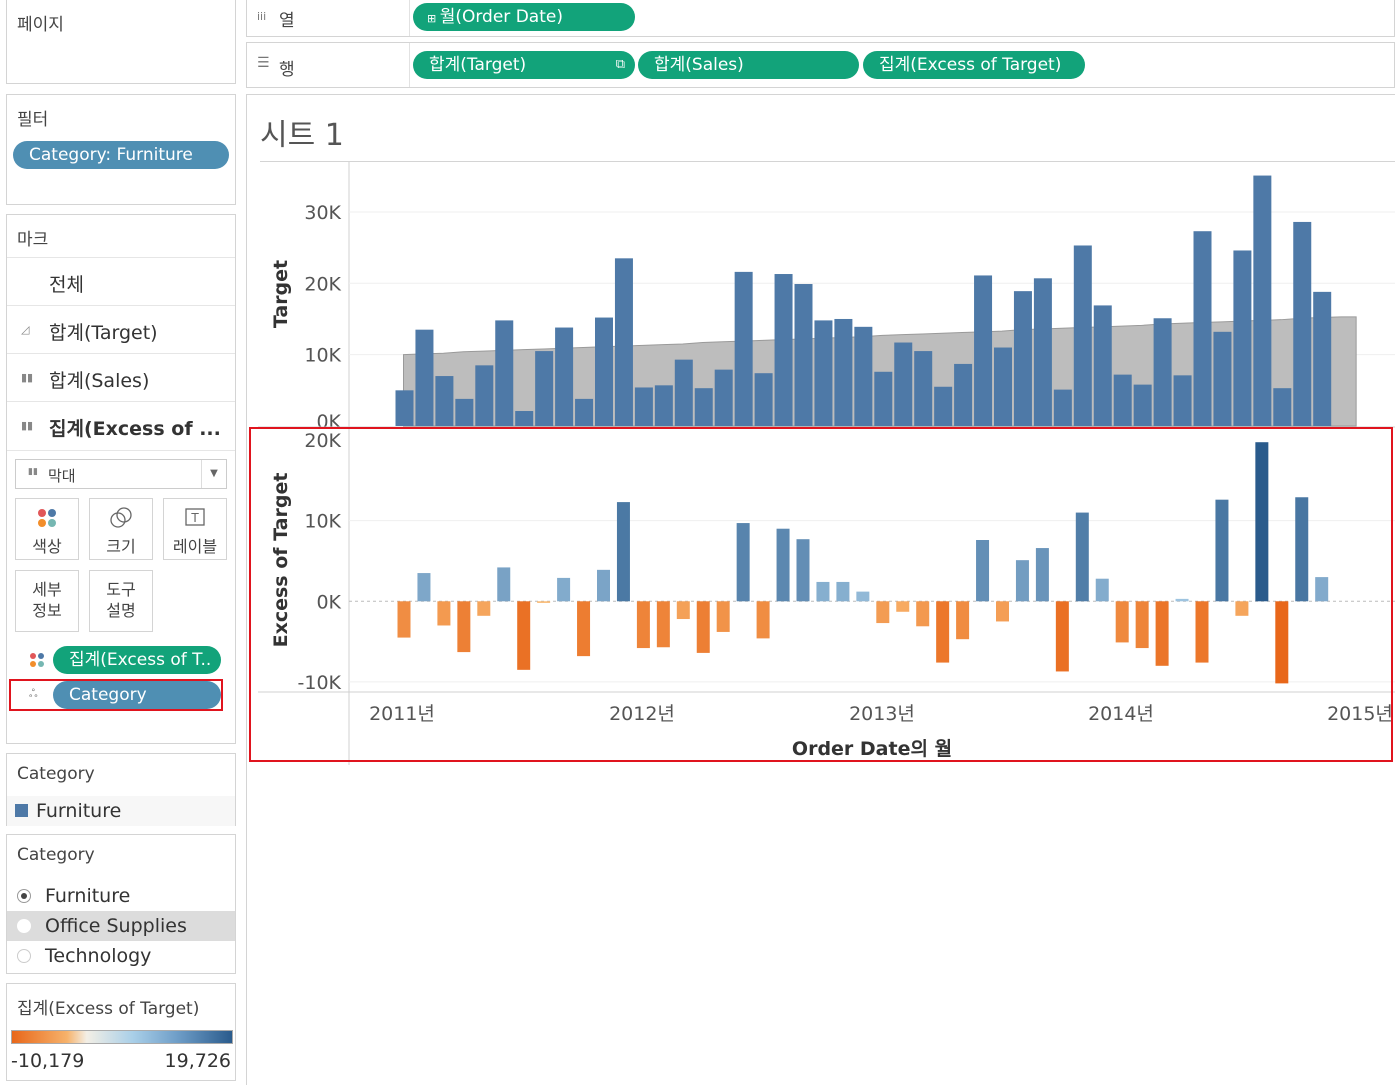 The width and height of the screenshot is (1395, 1085). Describe the element at coordinates (33, 693) in the screenshot. I see `detail-icon: ஃ` at that location.